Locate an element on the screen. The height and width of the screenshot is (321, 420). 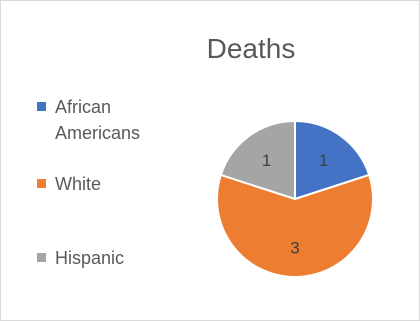
legend-swatch-hispanic is located at coordinates (41, 257).